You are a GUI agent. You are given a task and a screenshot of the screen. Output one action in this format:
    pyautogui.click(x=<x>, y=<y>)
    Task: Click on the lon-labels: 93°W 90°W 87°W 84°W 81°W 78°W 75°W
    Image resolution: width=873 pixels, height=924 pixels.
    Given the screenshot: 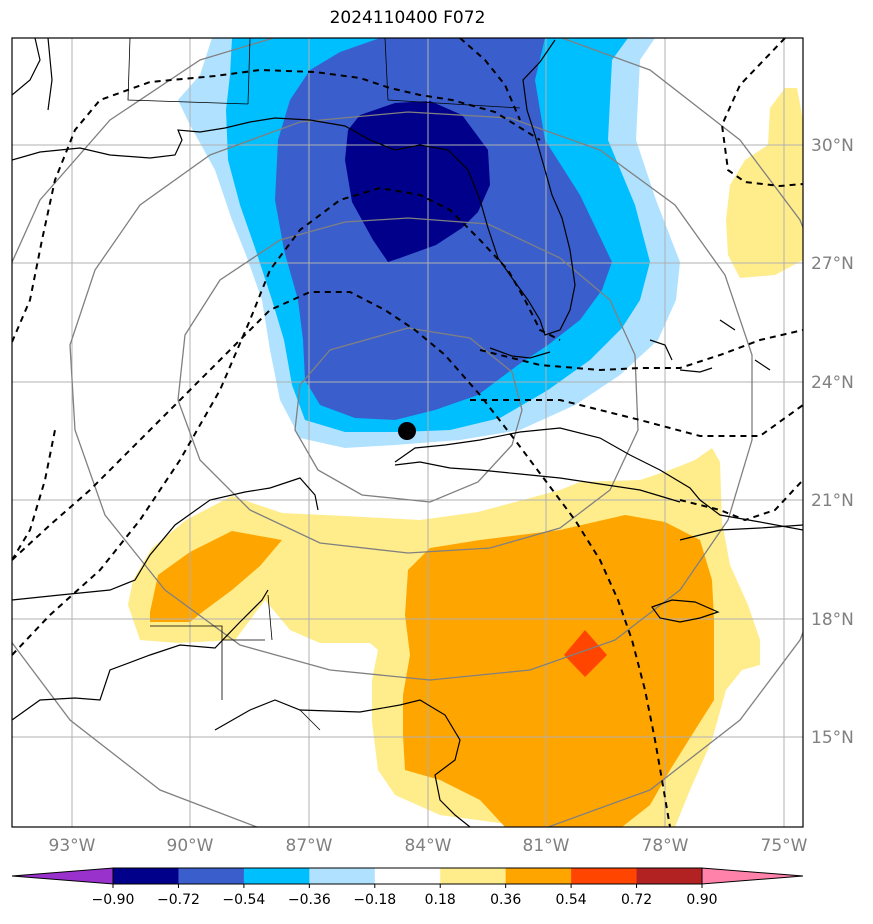 What is the action you would take?
    pyautogui.click(x=428, y=846)
    